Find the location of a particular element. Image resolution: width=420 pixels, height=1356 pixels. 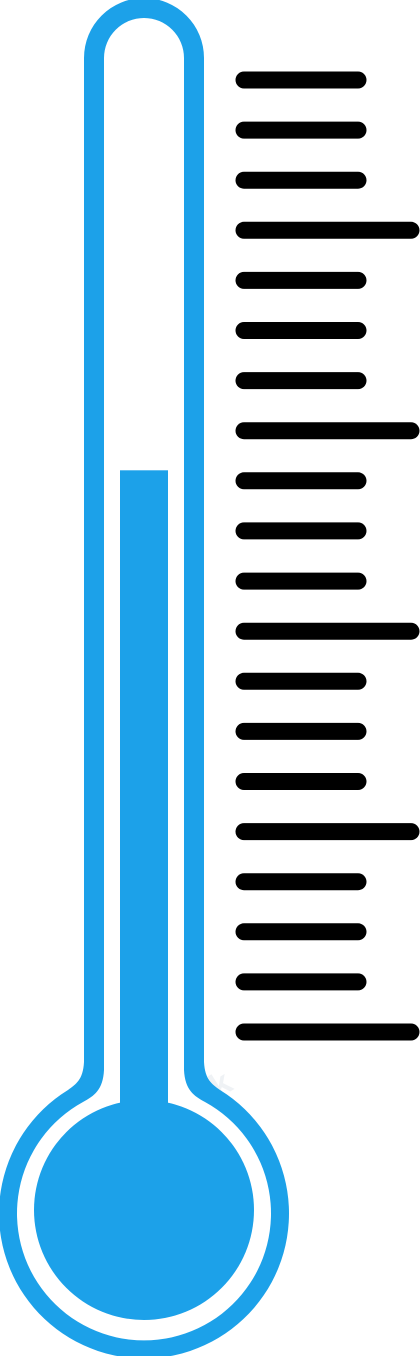

mercury-column is located at coordinates (144, 852).